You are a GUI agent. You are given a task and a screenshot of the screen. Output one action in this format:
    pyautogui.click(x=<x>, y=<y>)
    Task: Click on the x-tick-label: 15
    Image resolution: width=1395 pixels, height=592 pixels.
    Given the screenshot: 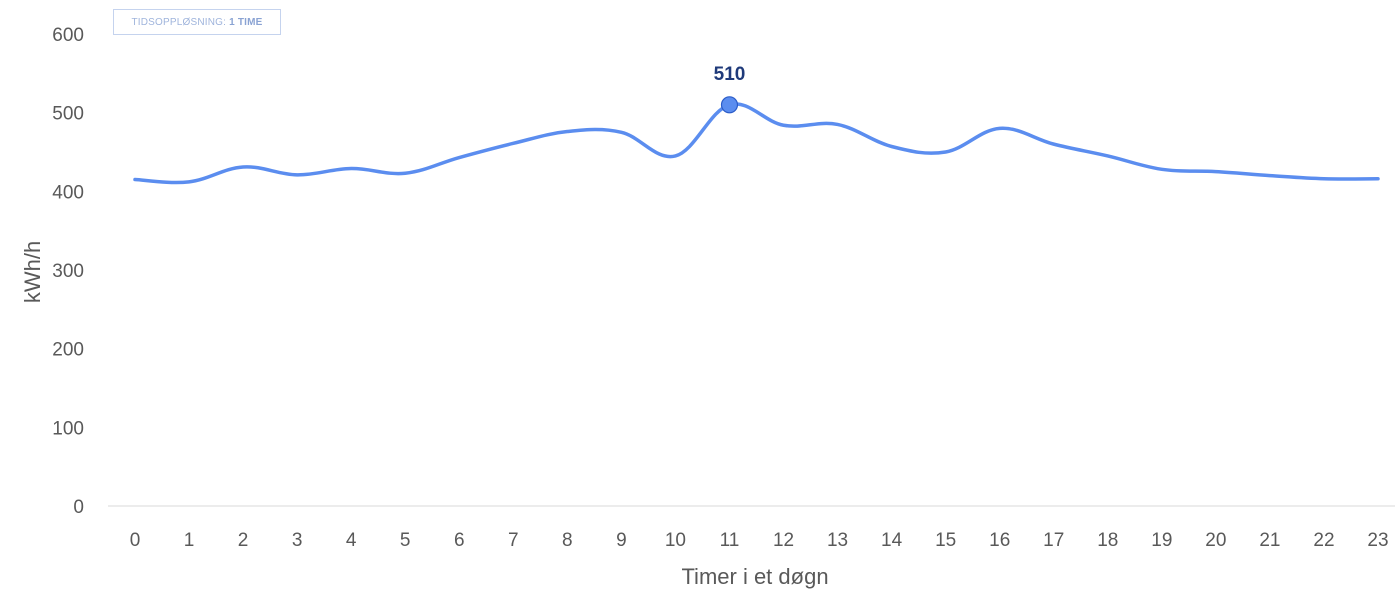 What is the action you would take?
    pyautogui.click(x=945, y=540)
    